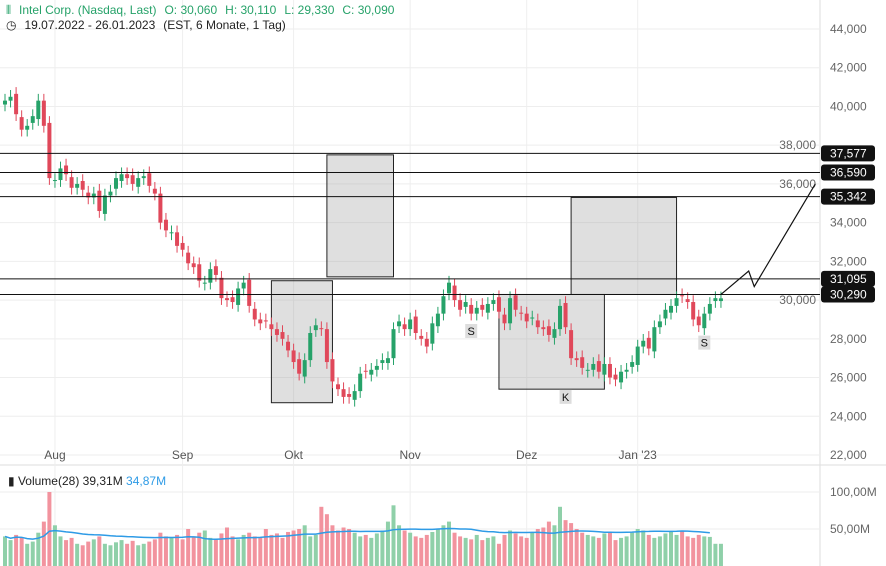 This screenshot has height=566, width=886. What do you see at coordinates (848, 294) in the screenshot?
I see `level-label: 30,290` at bounding box center [848, 294].